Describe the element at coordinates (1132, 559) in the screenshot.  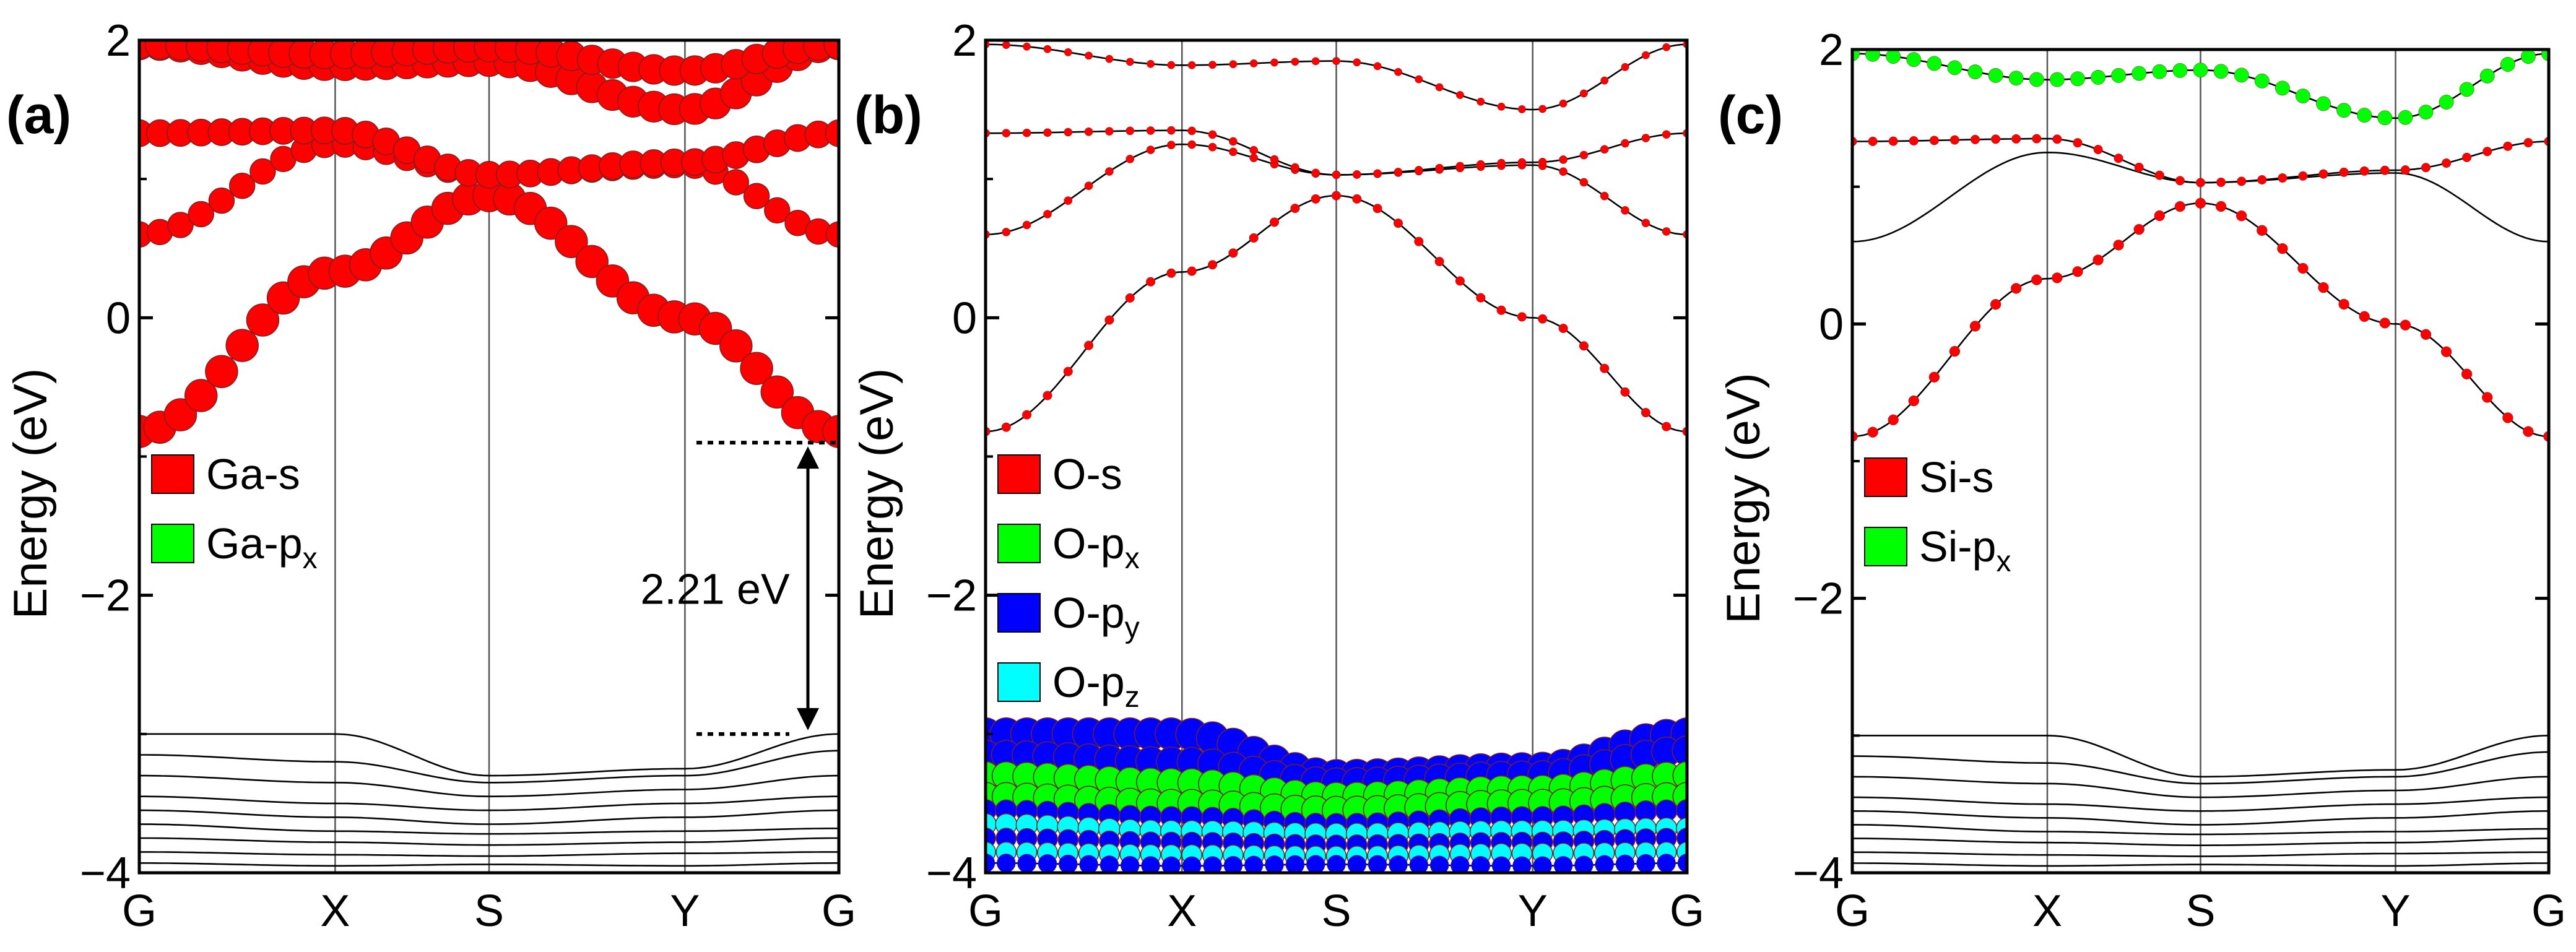
I see `legend-subscript: x` at that location.